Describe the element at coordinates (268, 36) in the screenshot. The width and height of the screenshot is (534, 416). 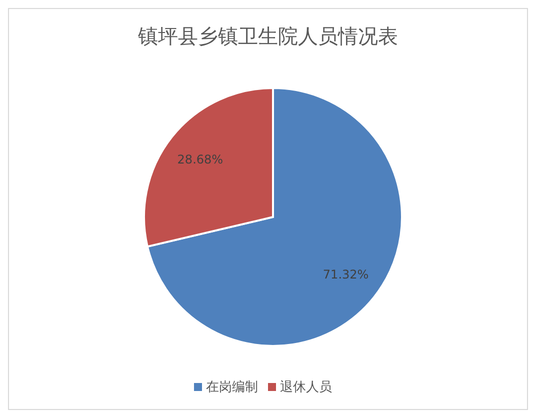
I see `chart-title: 镇坪县乡镇卫生院人员情况表` at that location.